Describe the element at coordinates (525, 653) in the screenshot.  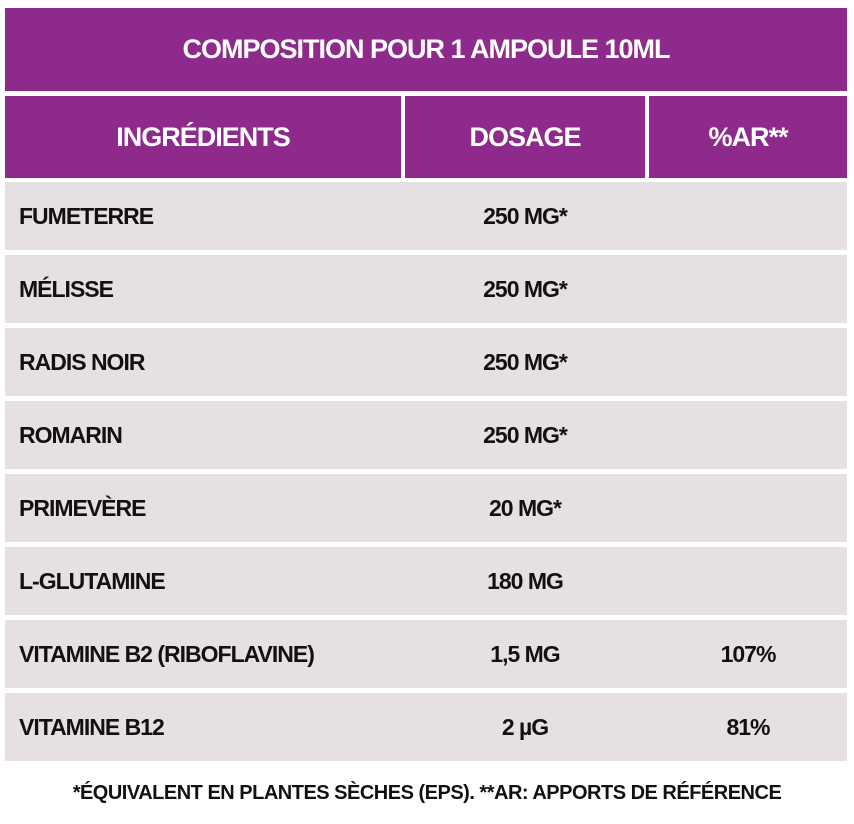
I see `dosage-cell: 1,5 MG` at that location.